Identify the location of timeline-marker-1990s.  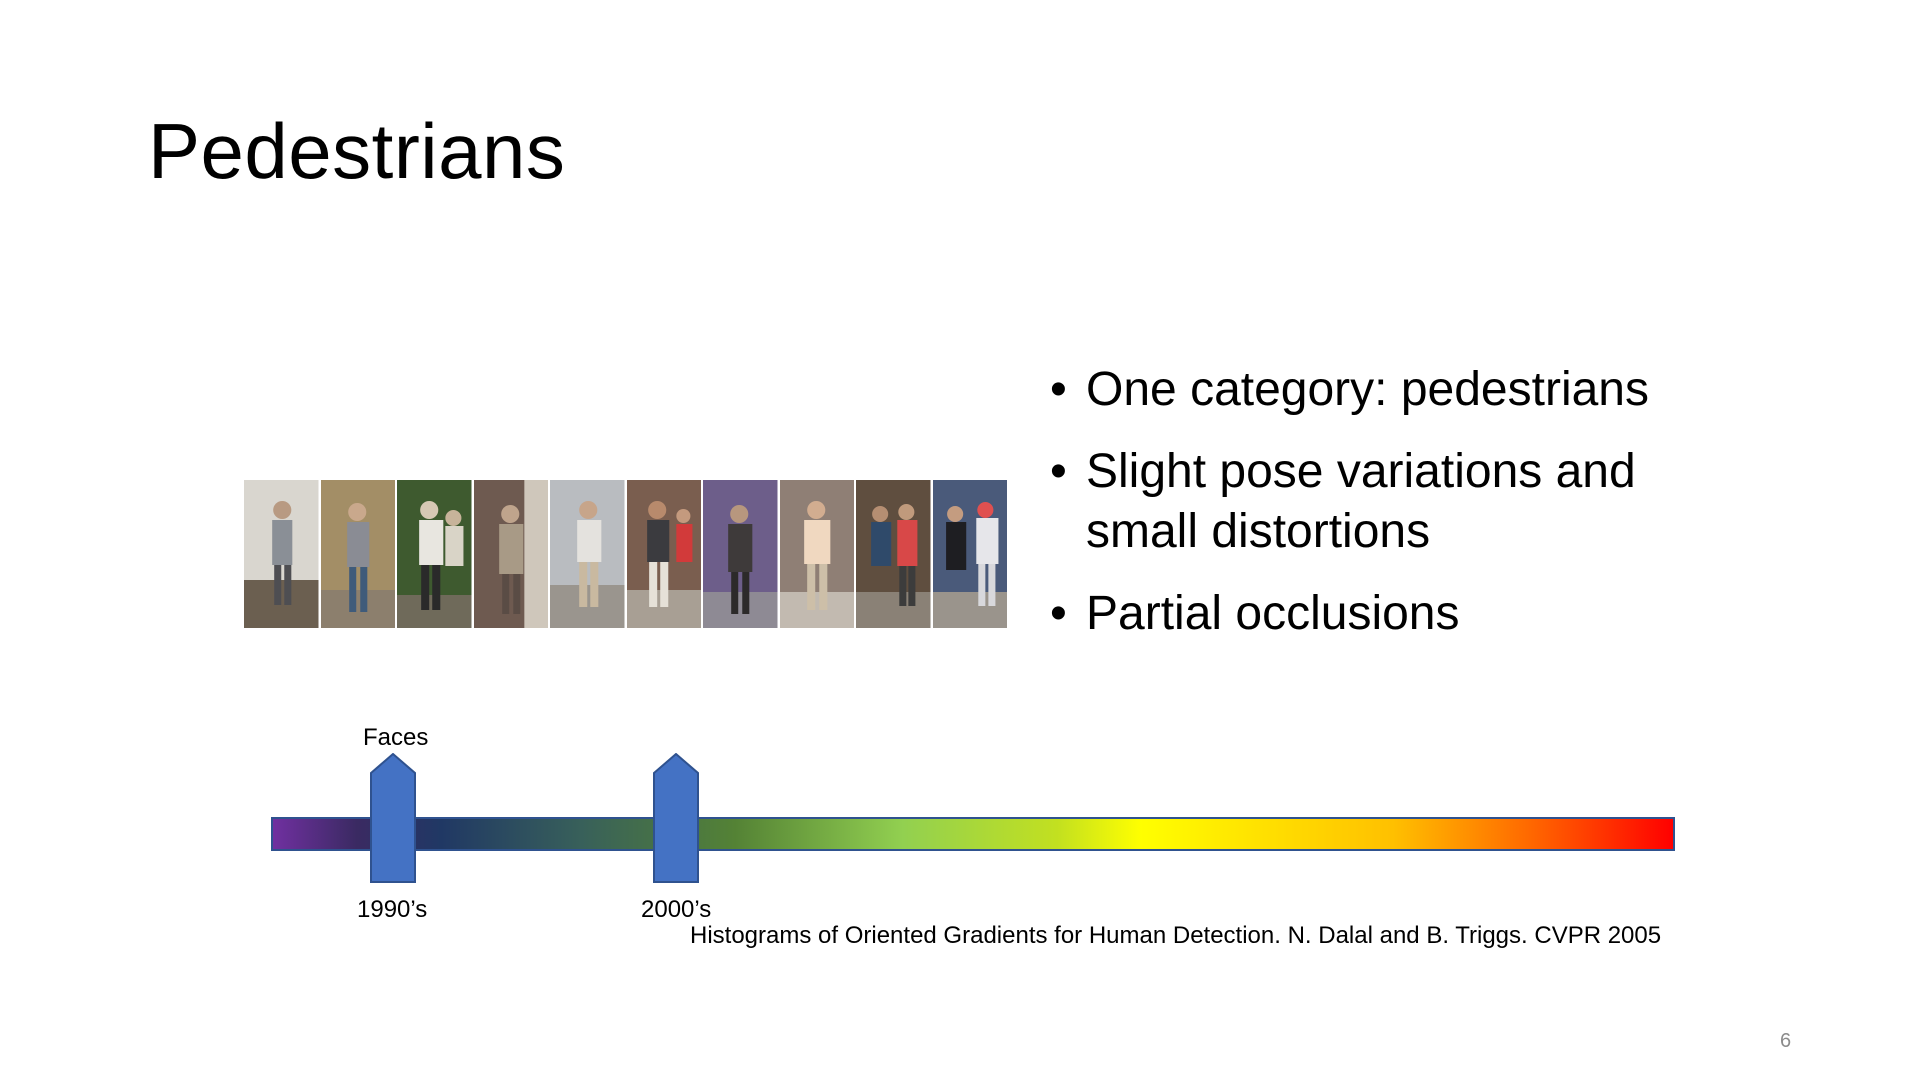
(393, 818).